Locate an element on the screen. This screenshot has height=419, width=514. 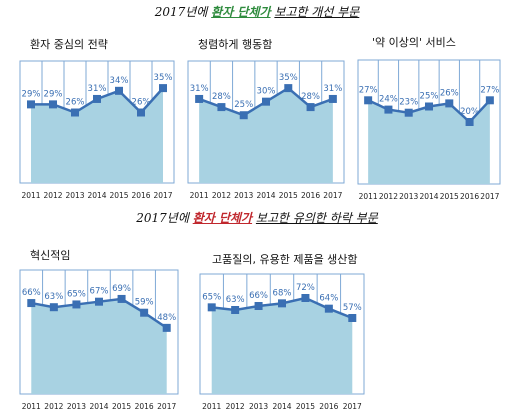
heading-suffix: 보고한 유의한 하락 부문 is located at coordinates (316, 218).